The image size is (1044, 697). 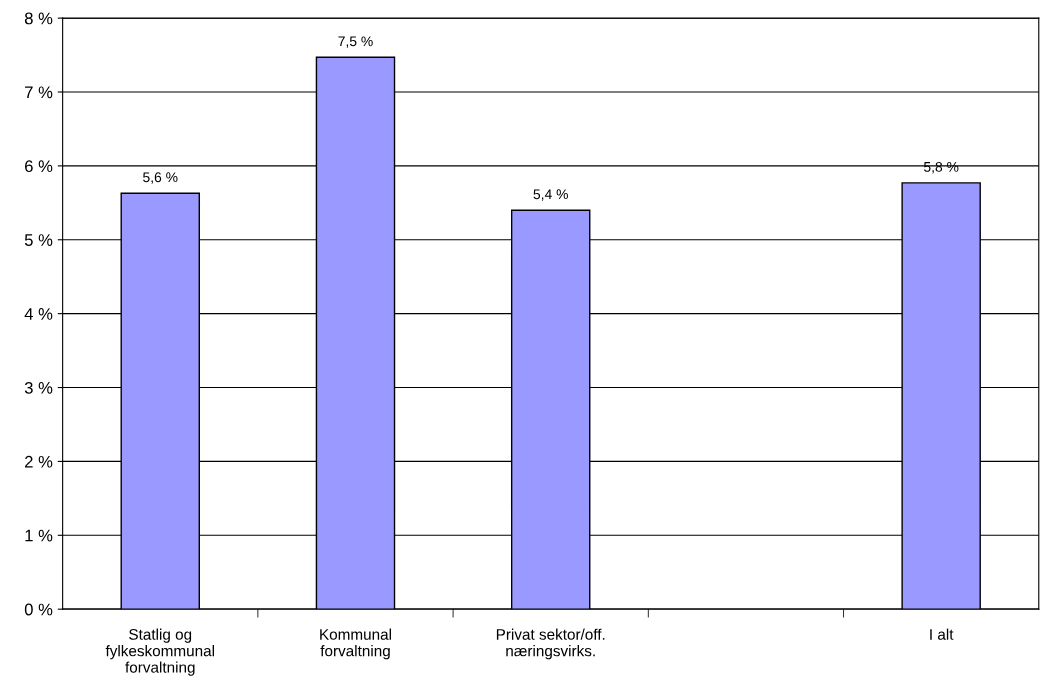 What do you see at coordinates (39, 166) in the screenshot?
I see `y-tick-label: 6 %` at bounding box center [39, 166].